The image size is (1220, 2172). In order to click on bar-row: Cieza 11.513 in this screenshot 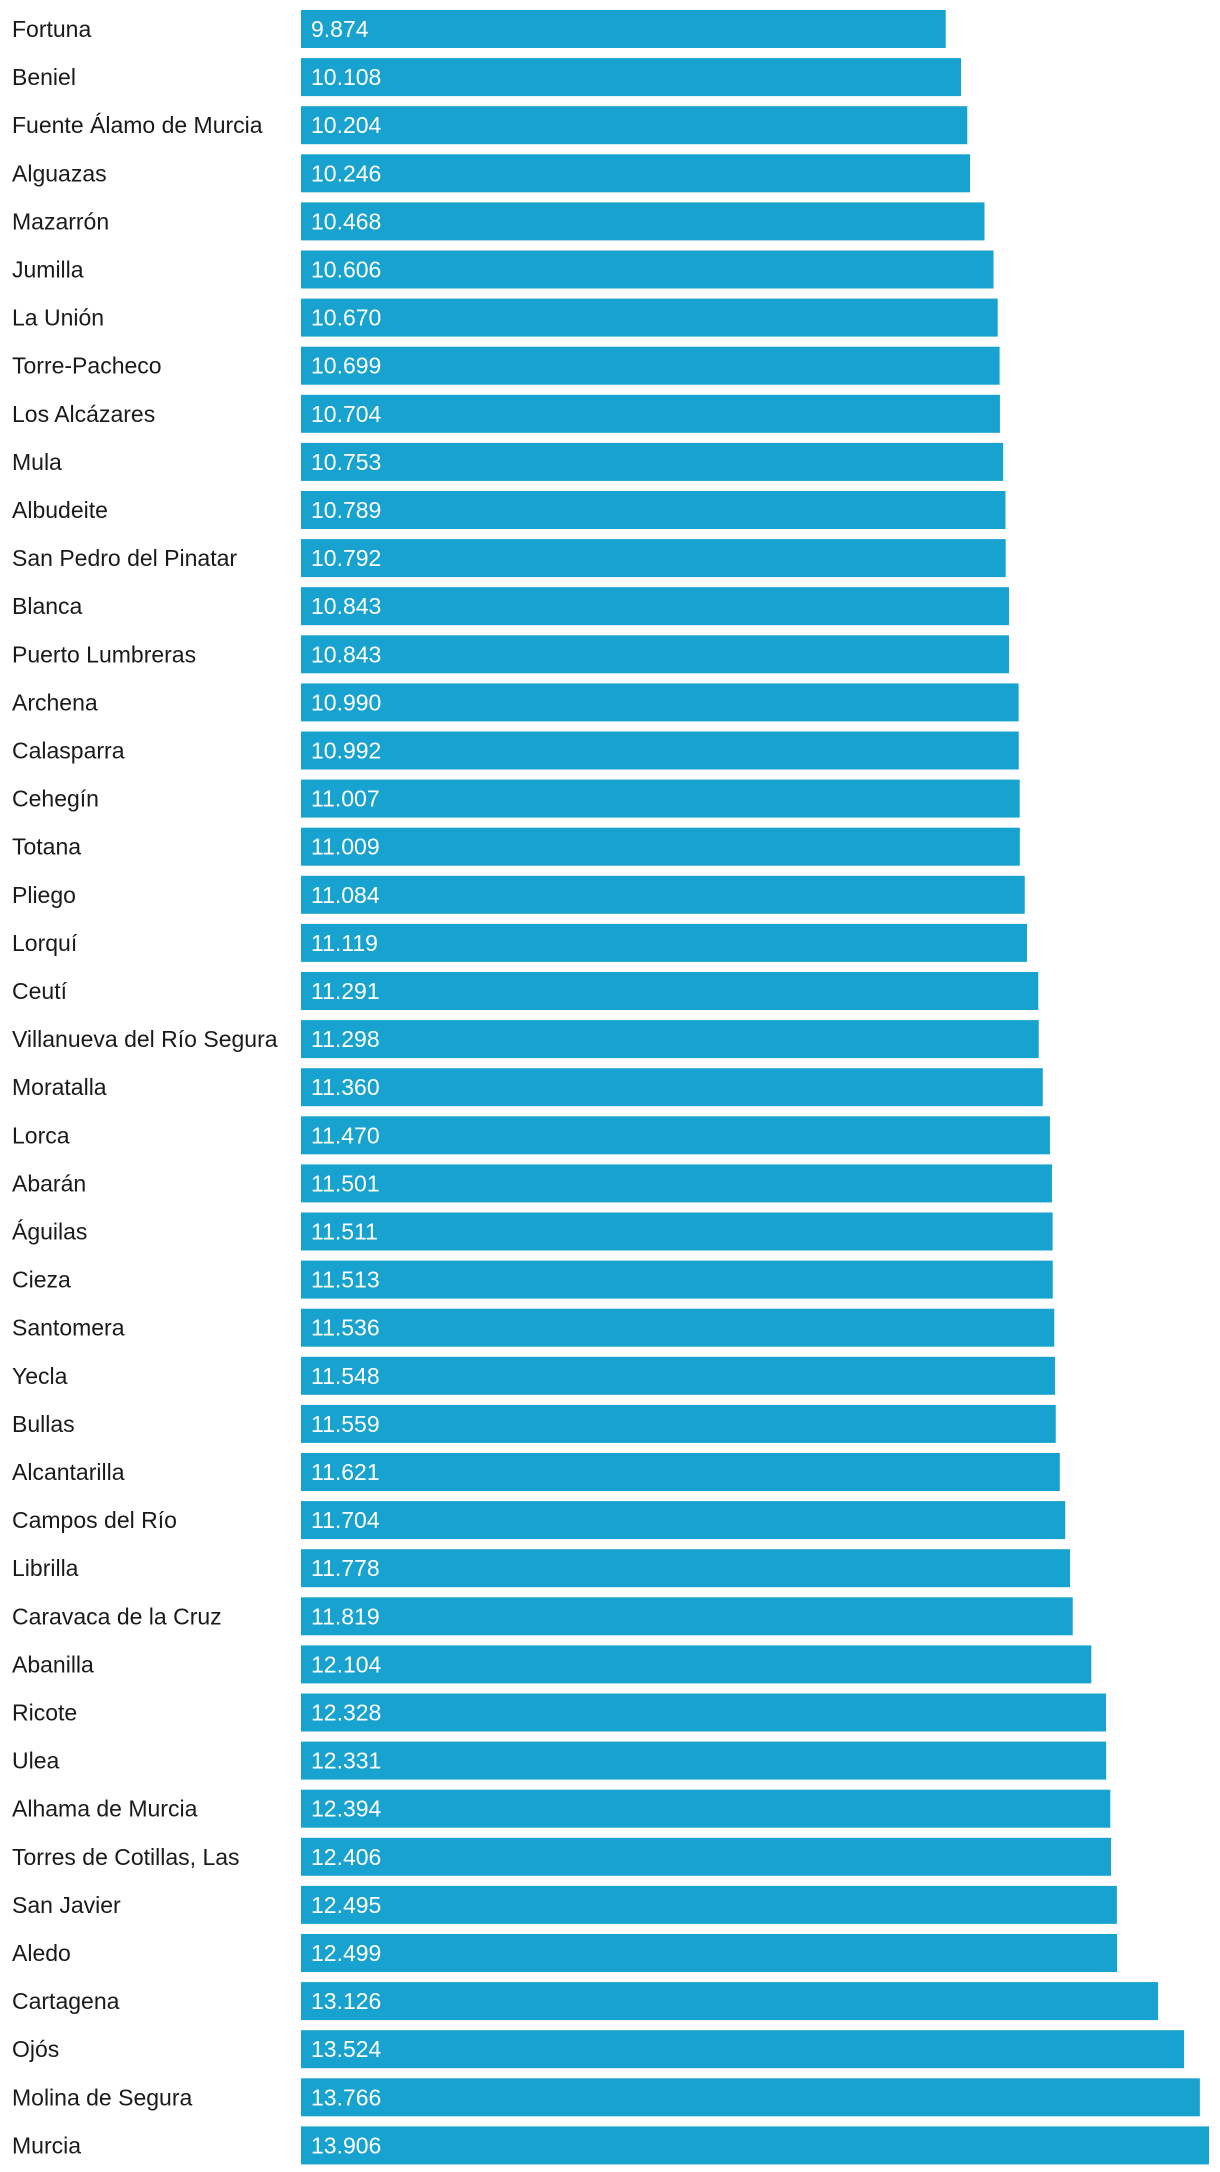, I will do `click(532, 1279)`.